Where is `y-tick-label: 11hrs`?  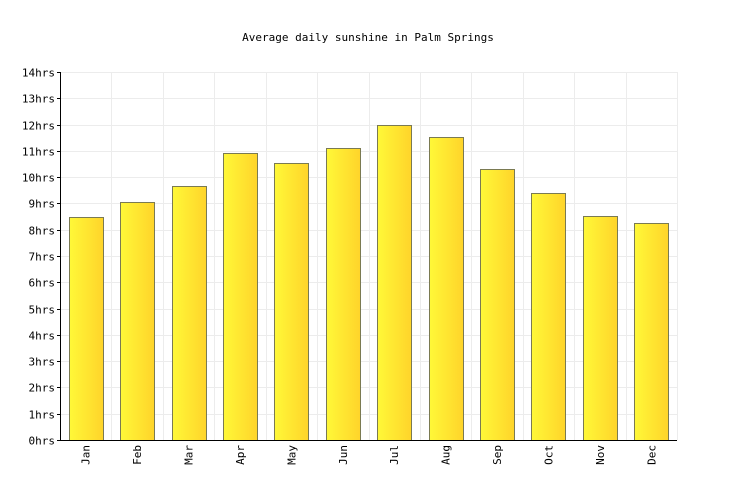
y-tick-label: 11hrs is located at coordinates (38, 152).